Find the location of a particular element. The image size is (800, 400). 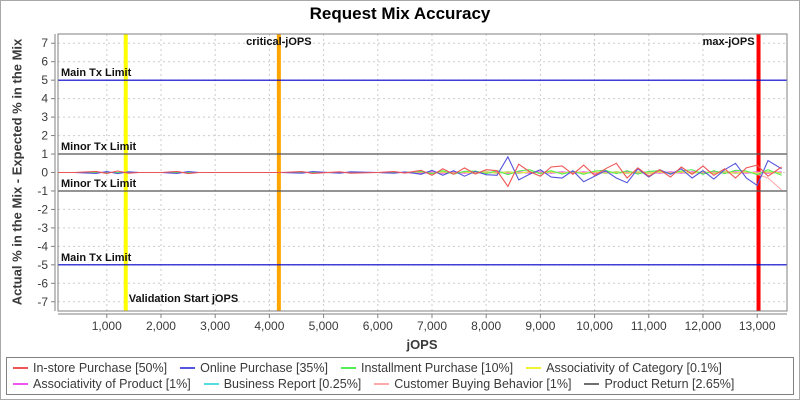

y-tick-label: 1 is located at coordinates (44, 154).